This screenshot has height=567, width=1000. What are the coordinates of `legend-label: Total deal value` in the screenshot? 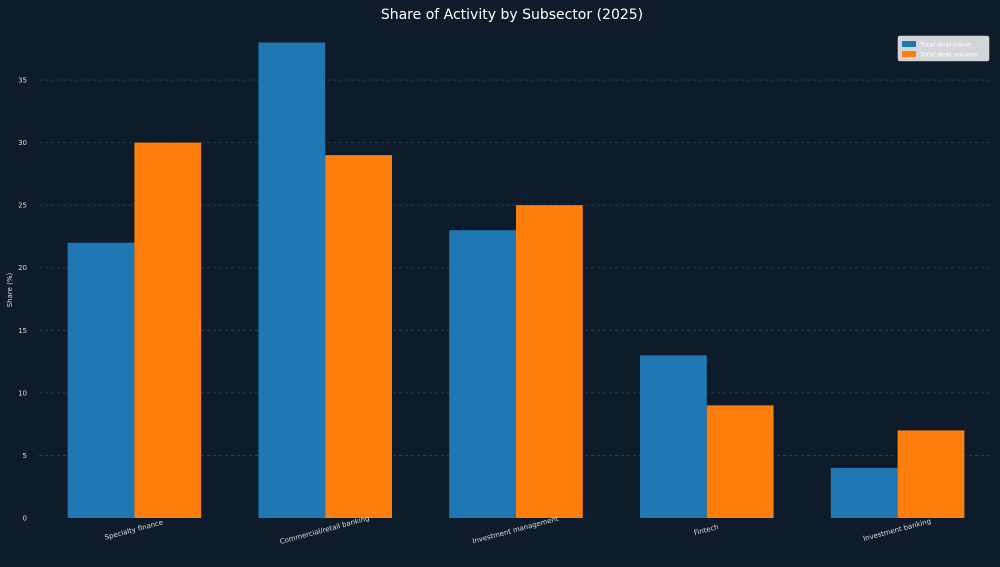 It's located at (945, 45).